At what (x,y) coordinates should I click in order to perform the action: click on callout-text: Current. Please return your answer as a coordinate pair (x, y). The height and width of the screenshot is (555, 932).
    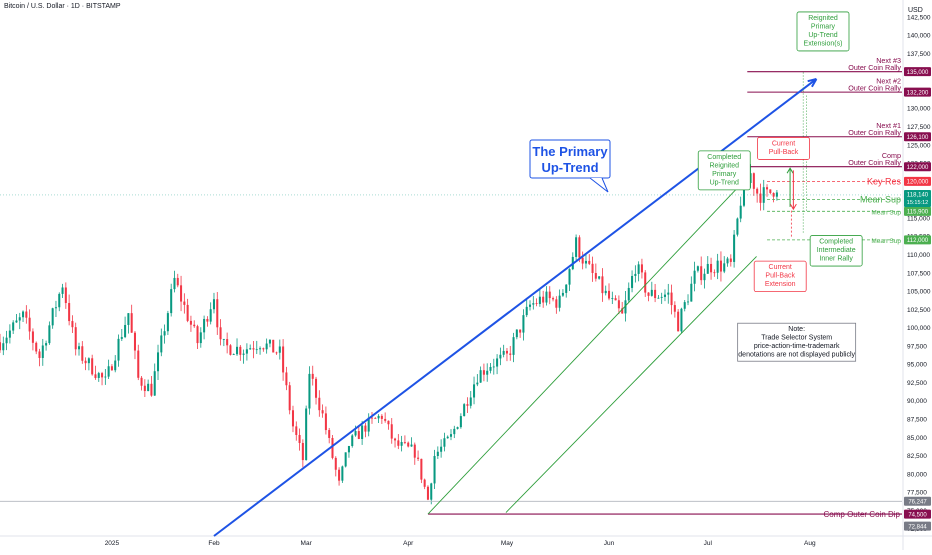
    Looking at the image, I should click on (780, 267).